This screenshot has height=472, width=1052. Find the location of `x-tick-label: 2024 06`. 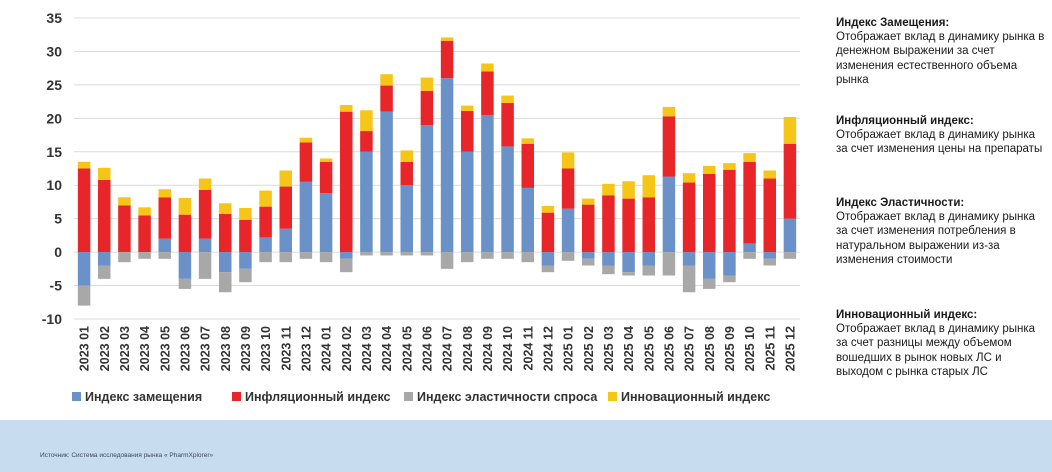

x-tick-label: 2024 06 is located at coordinates (427, 348).